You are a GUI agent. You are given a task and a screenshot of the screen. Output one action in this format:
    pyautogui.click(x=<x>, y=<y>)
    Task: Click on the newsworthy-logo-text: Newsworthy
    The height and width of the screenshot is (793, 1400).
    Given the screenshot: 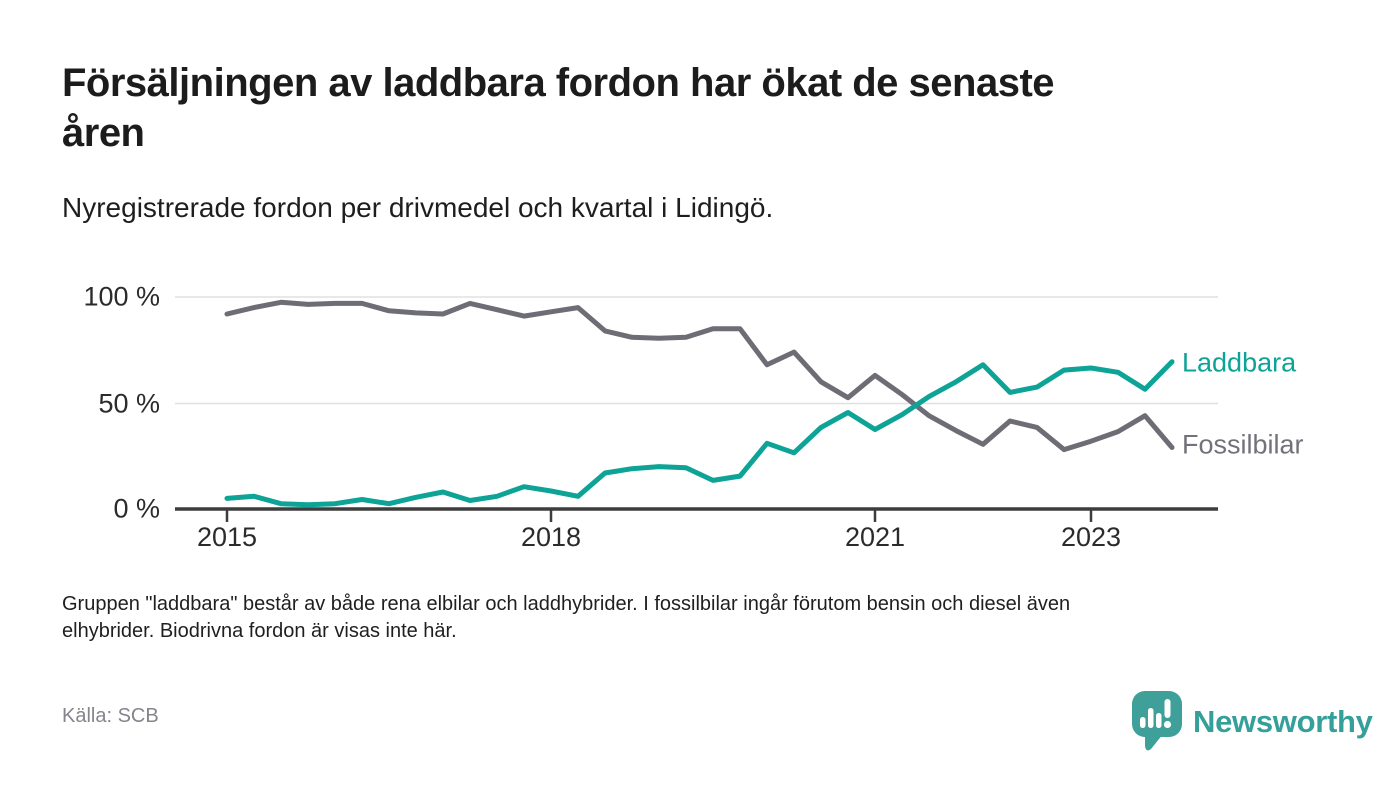 What is the action you would take?
    pyautogui.click(x=1283, y=721)
    